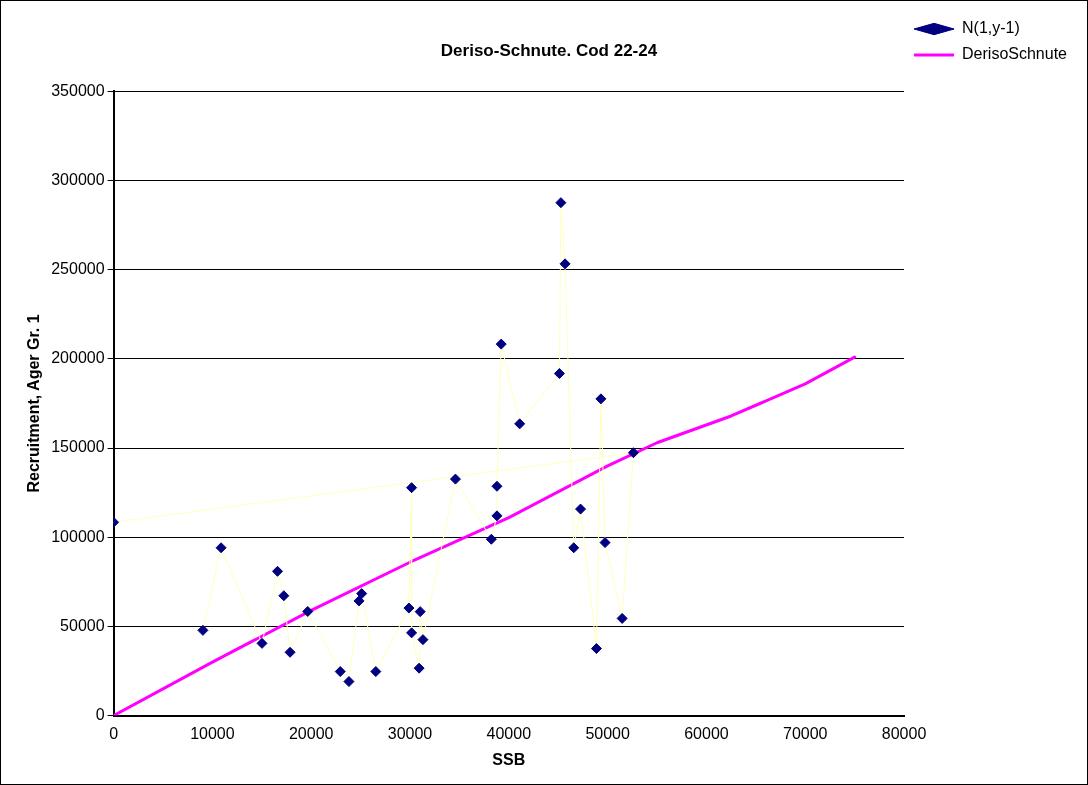 This screenshot has height=785, width=1088. I want to click on x-axis-title: SSB, so click(509, 759).